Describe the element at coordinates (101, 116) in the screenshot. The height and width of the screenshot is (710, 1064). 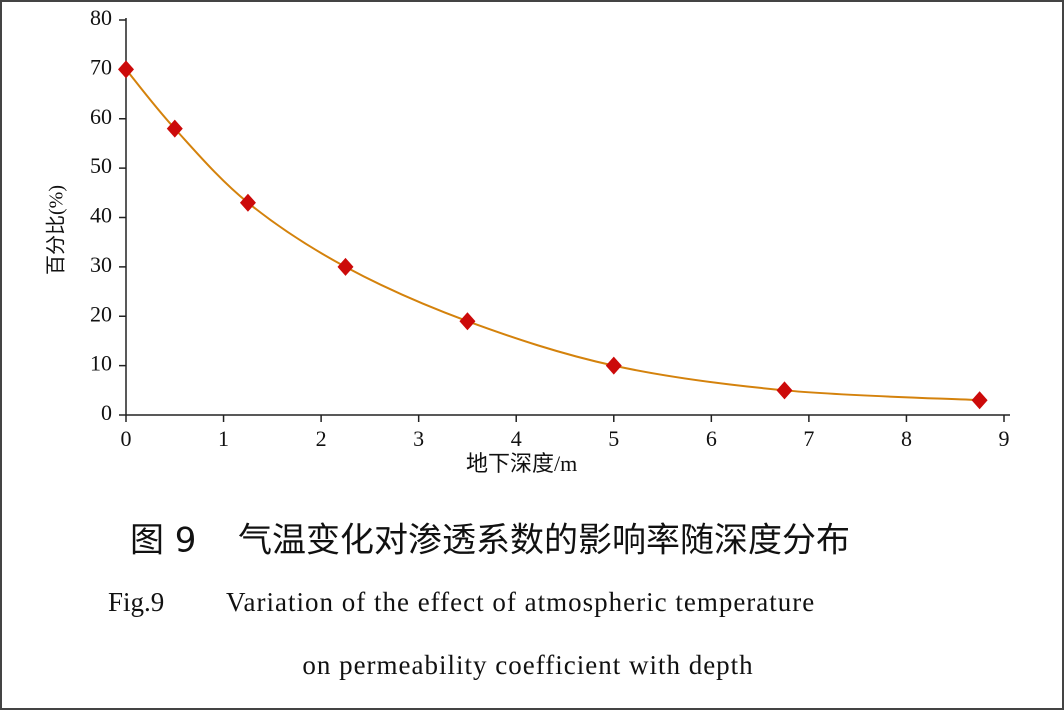
I see `y-tick-label: 60` at that location.